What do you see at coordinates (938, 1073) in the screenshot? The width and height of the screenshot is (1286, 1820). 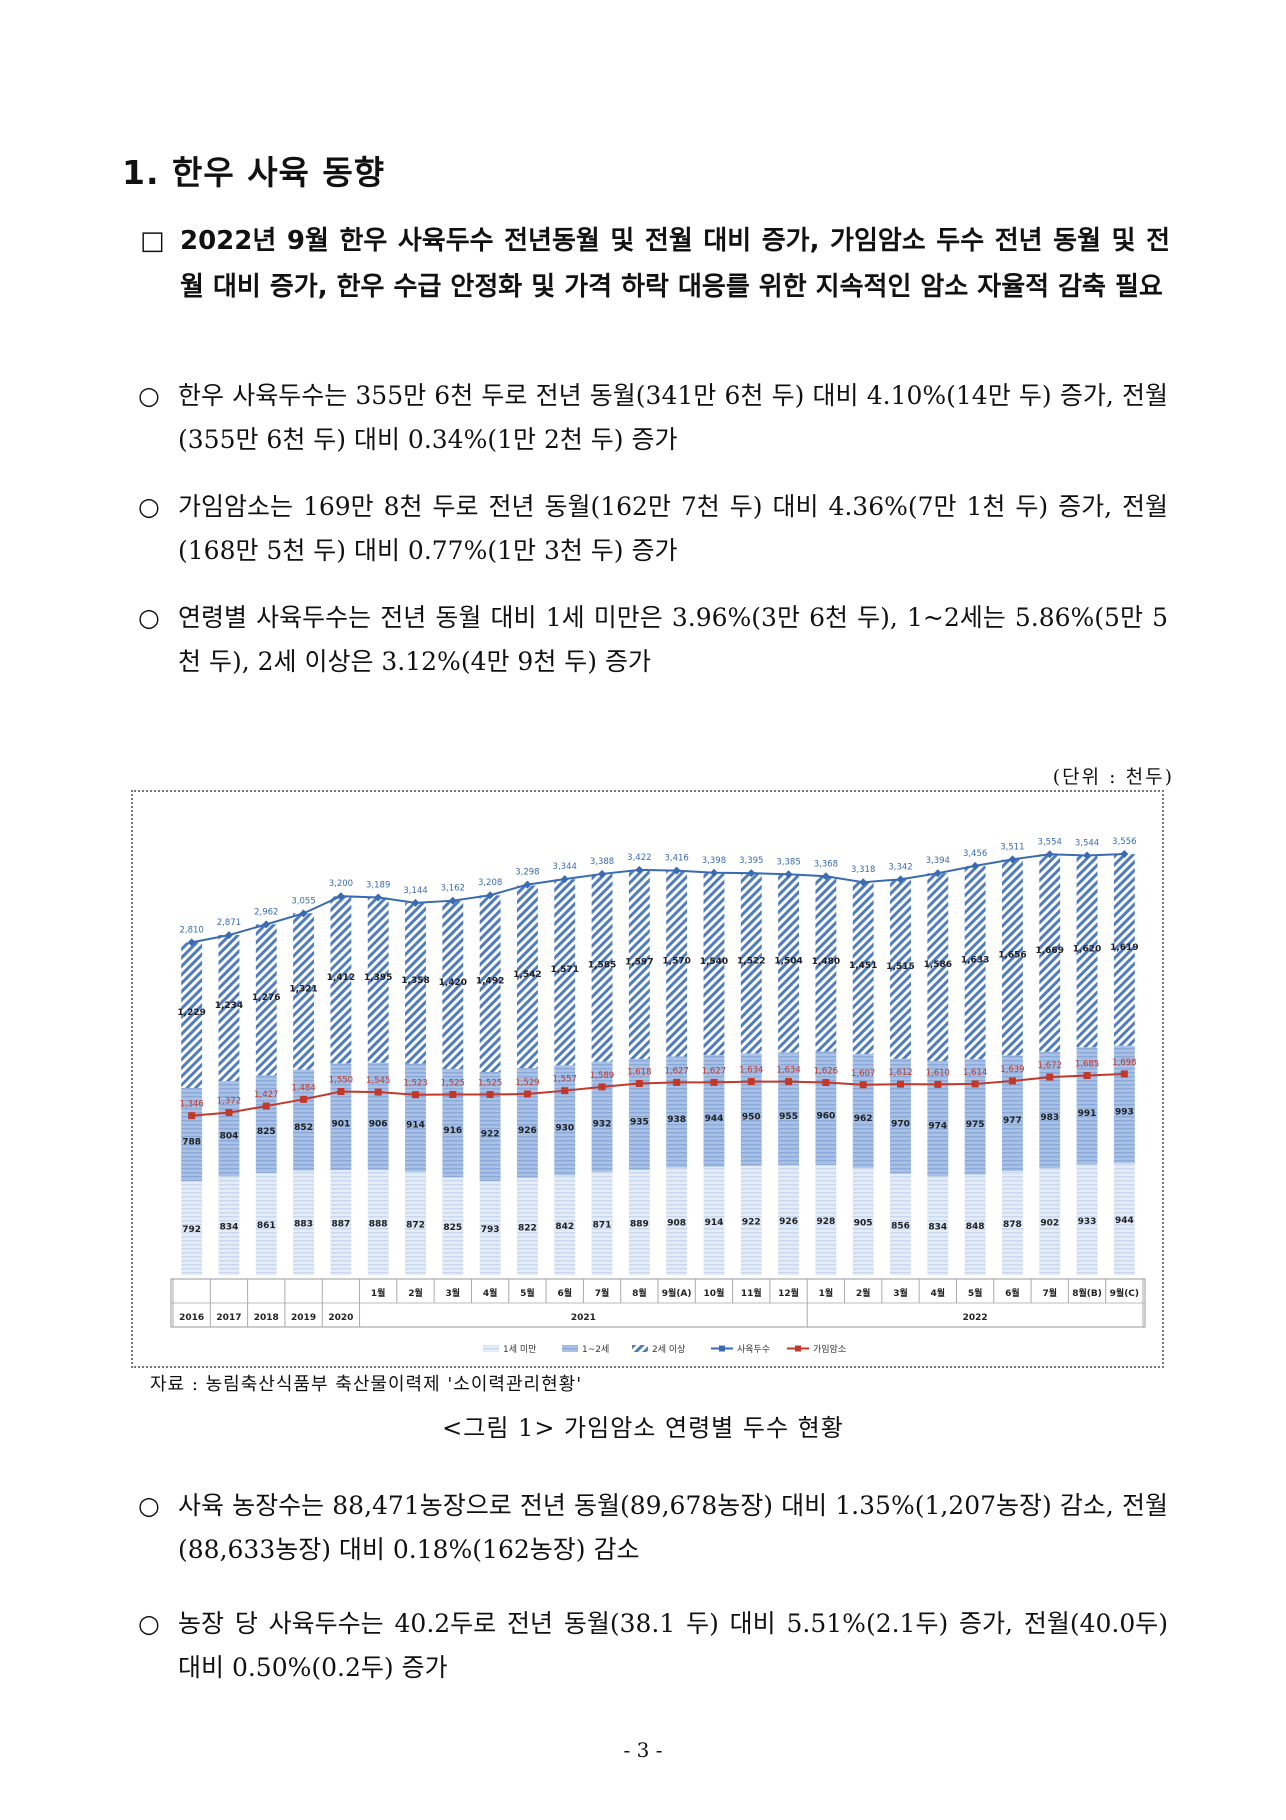 I see `cows-data-label: 1,610` at bounding box center [938, 1073].